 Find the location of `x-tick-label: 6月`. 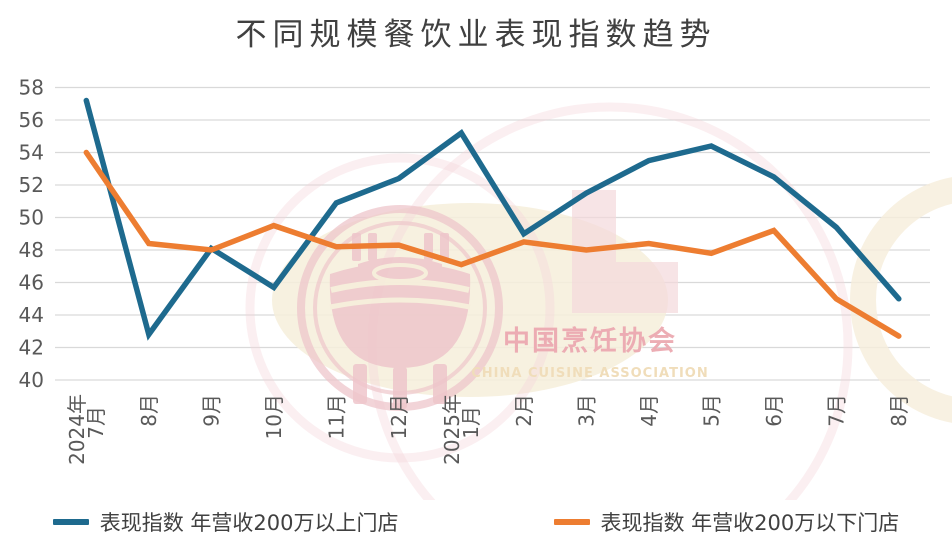

x-tick-label: 6月 is located at coordinates (774, 410).